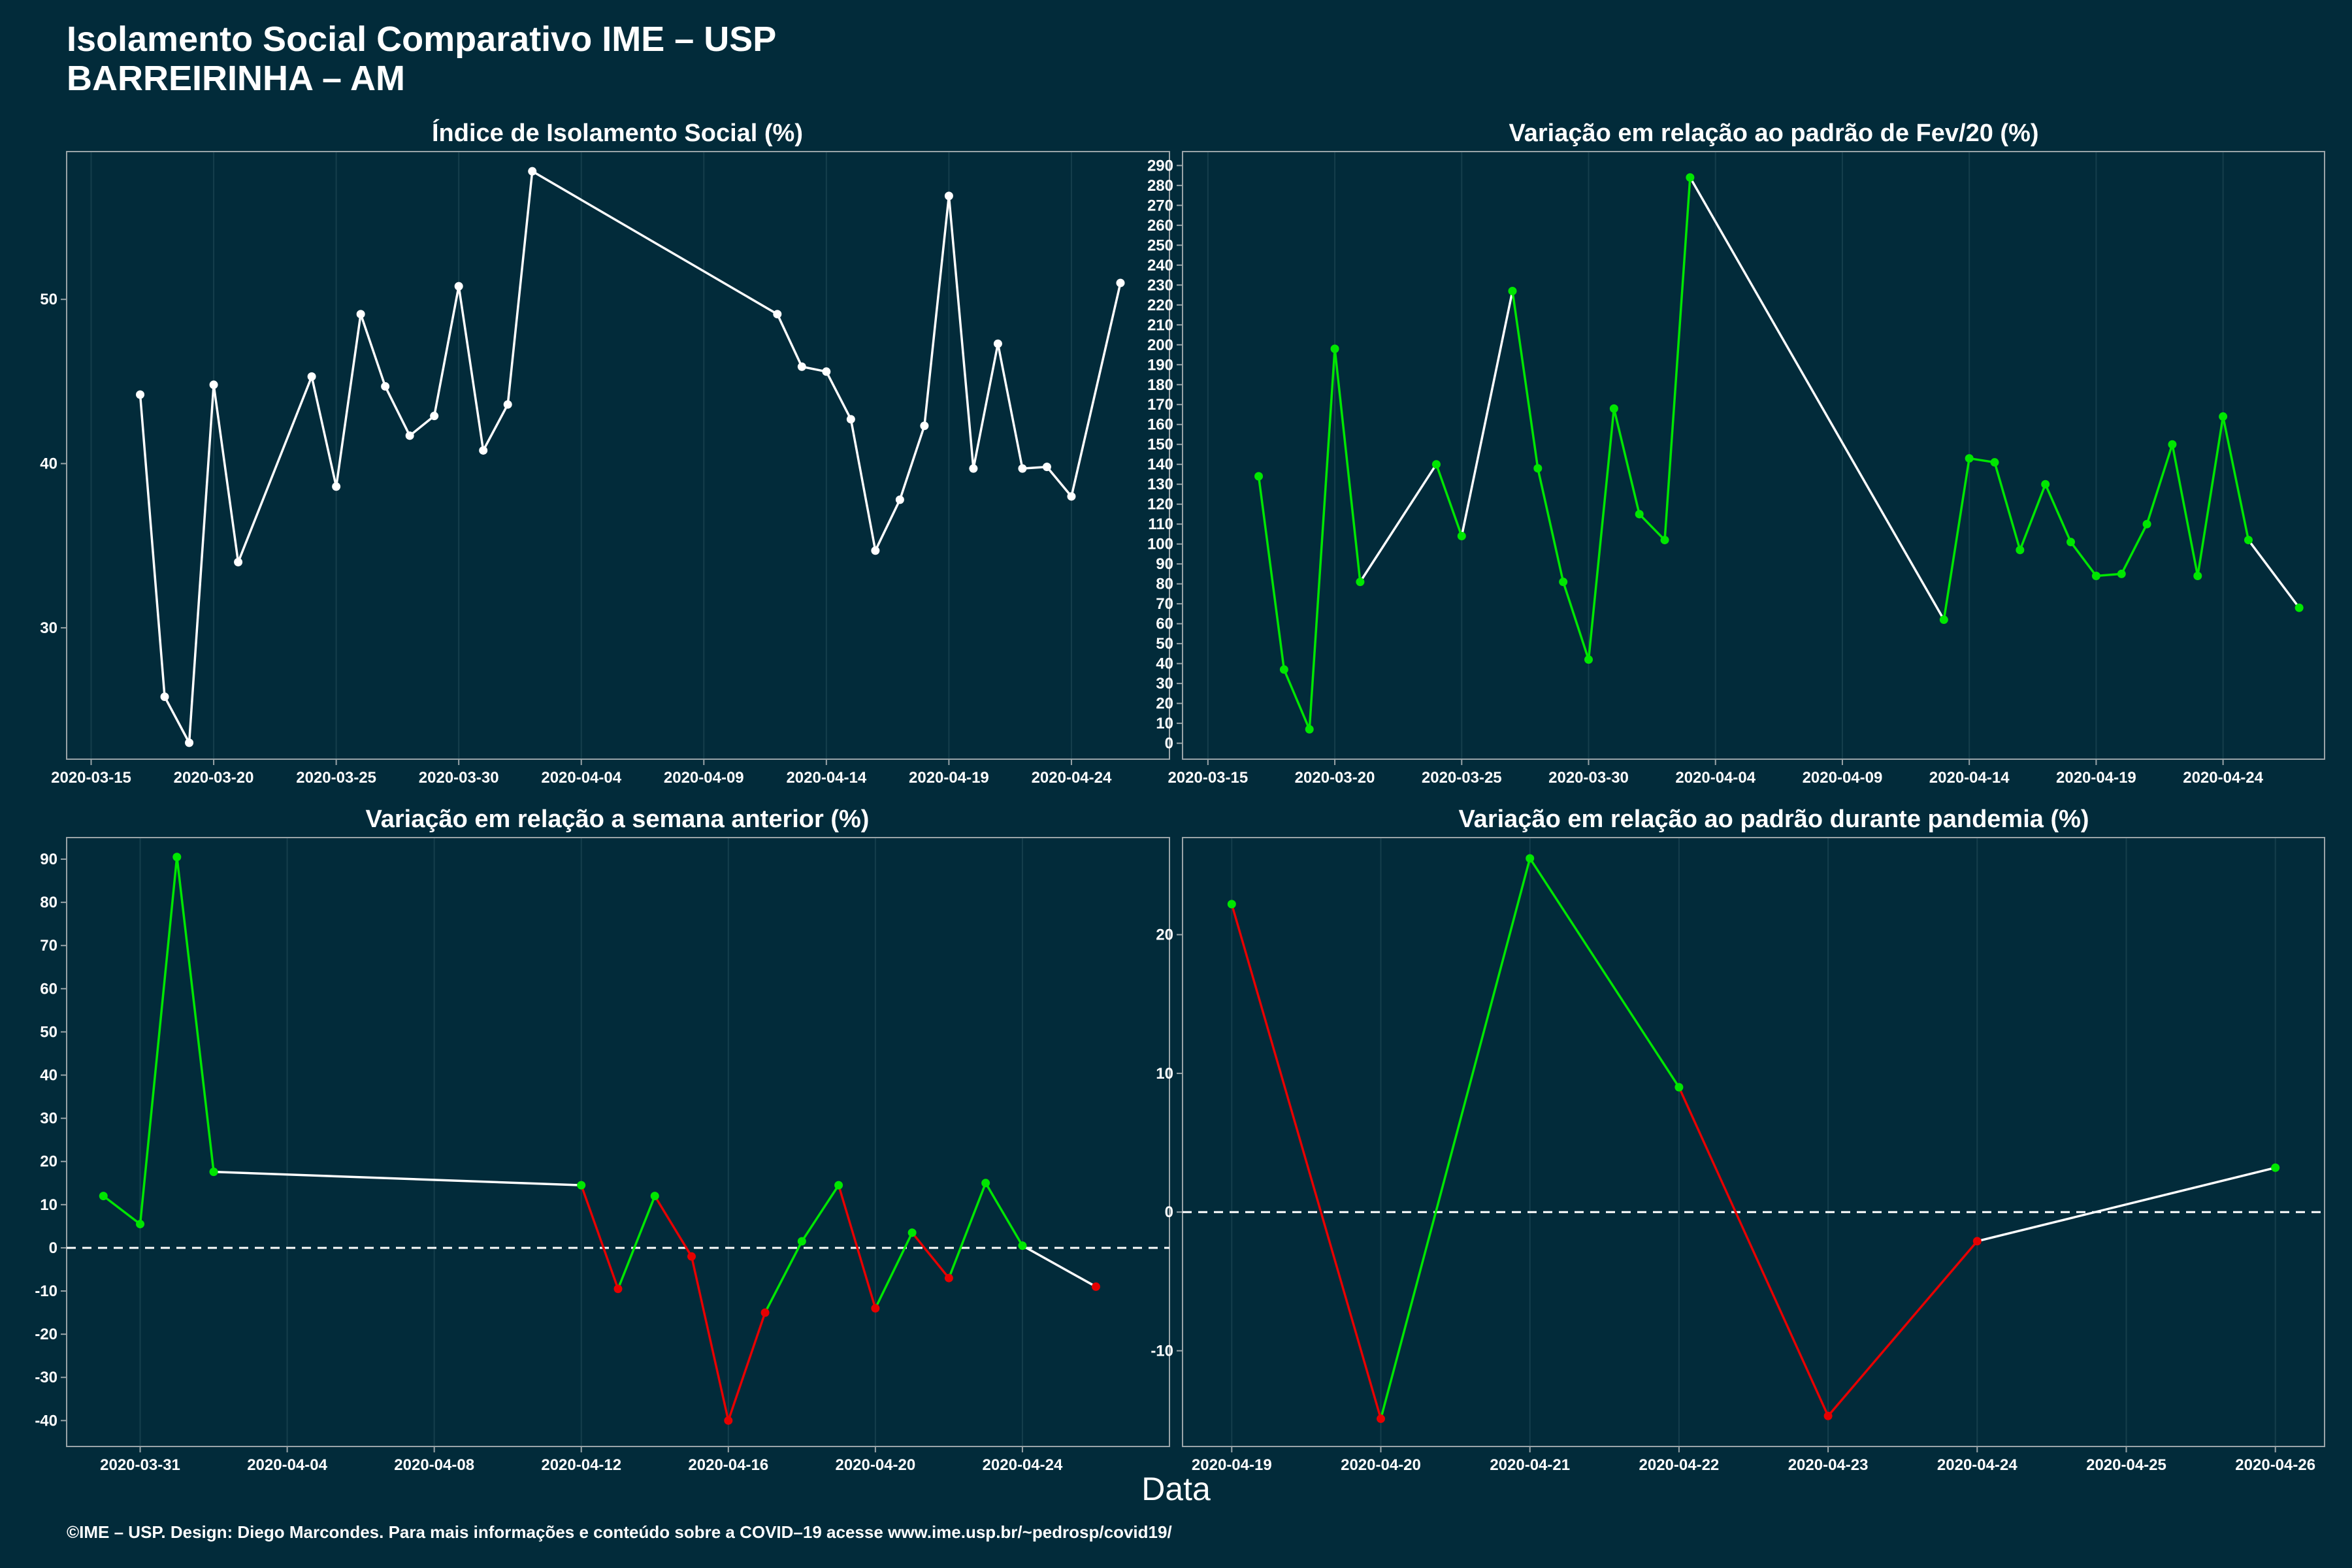 Image resolution: width=2352 pixels, height=1568 pixels. I want to click on y-tick-label: -10, so click(1162, 1351).